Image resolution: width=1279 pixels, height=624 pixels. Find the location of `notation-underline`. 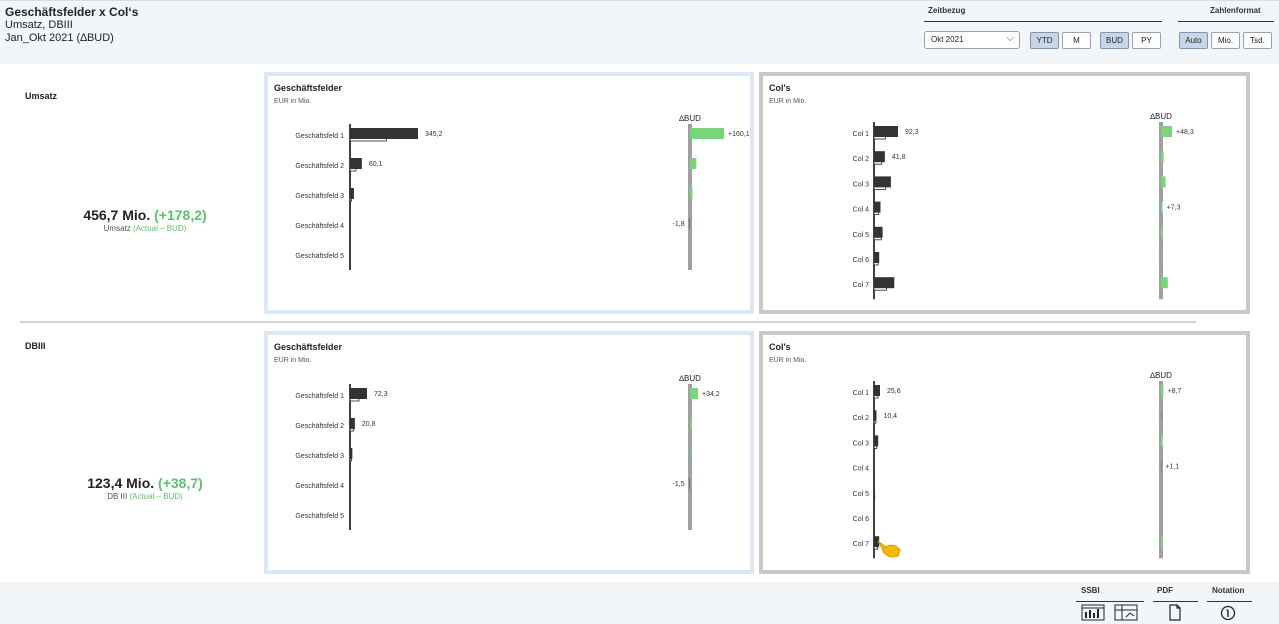

notation-underline is located at coordinates (1229, 601).